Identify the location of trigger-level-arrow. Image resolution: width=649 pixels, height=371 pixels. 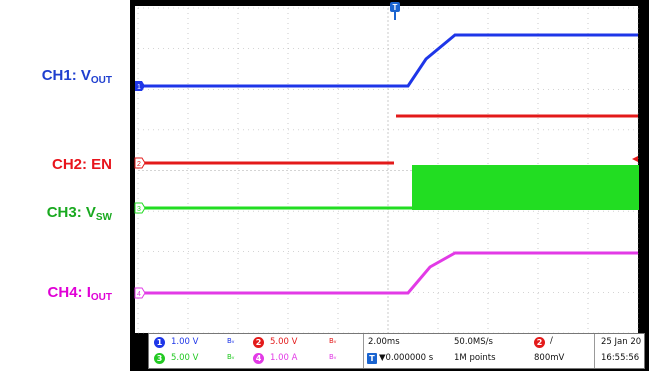
(635, 159).